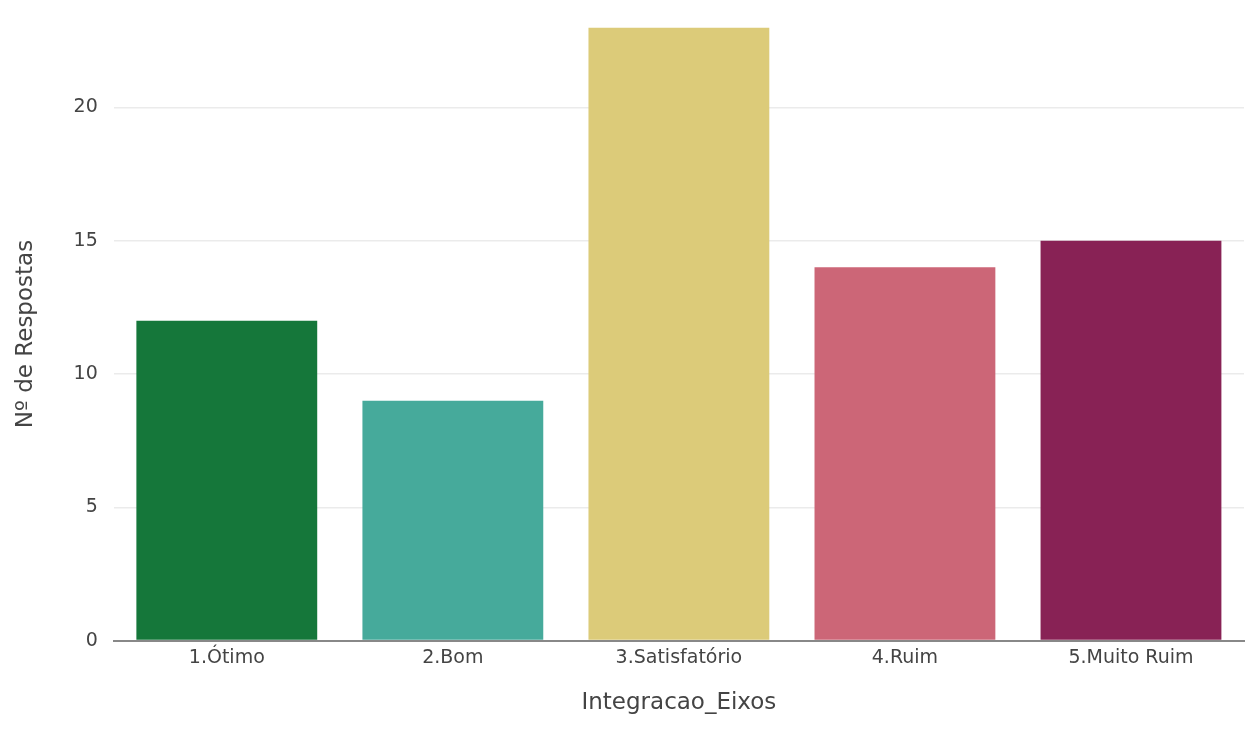 The width and height of the screenshot is (1246, 729). Describe the element at coordinates (679, 655) in the screenshot. I see `x-tick-label: 3.Satisfatório` at that location.